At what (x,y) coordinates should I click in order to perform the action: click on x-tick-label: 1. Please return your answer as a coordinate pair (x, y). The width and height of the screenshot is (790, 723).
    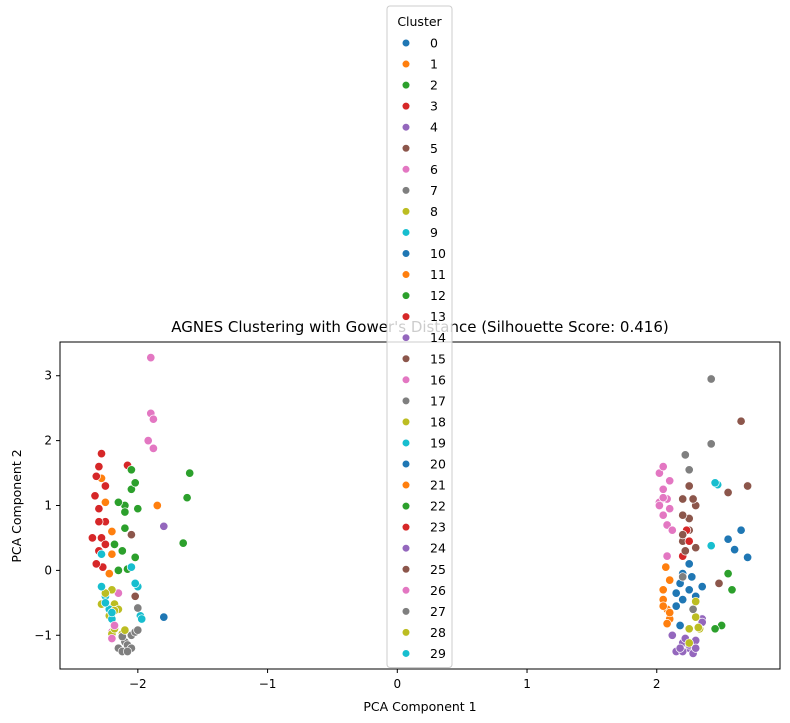
    Looking at the image, I should click on (527, 684).